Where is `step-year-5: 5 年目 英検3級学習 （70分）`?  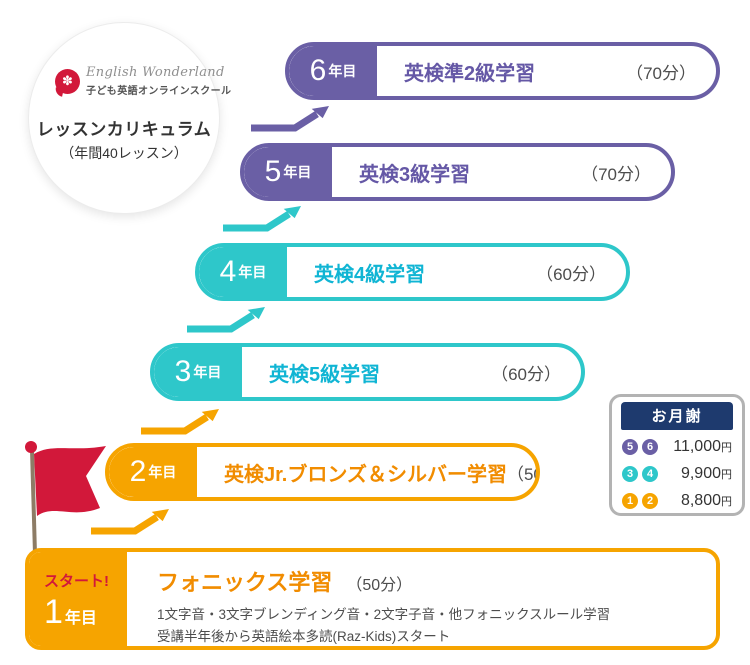
step-year-5: 5 年目 英検3級学習 （70分） is located at coordinates (457, 172).